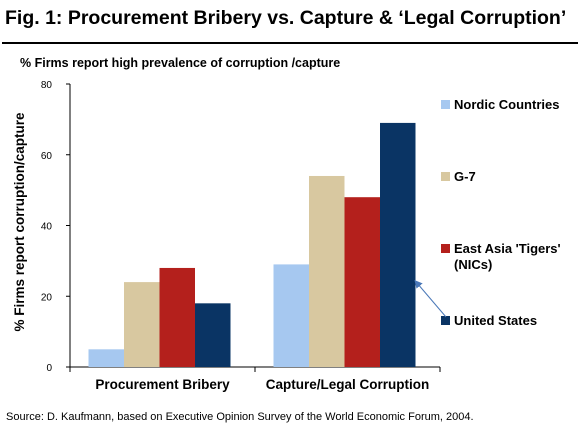  I want to click on us-callout-arrow, so click(430, 298).